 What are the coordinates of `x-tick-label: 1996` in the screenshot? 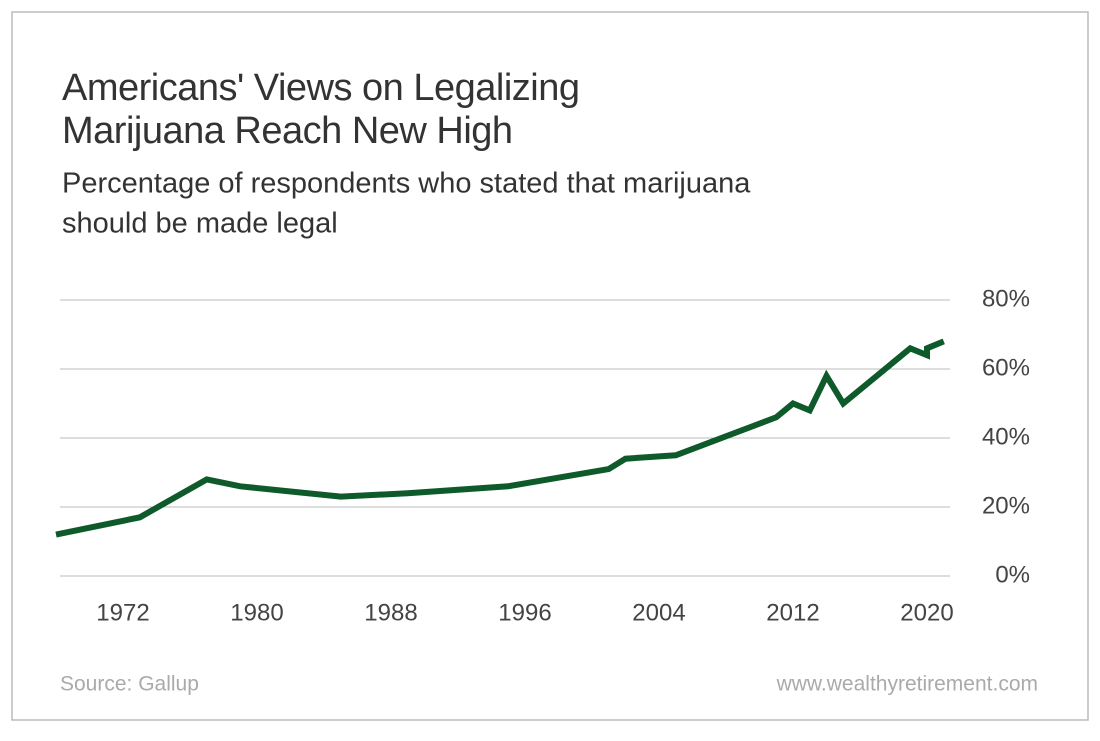 It's located at (524, 612).